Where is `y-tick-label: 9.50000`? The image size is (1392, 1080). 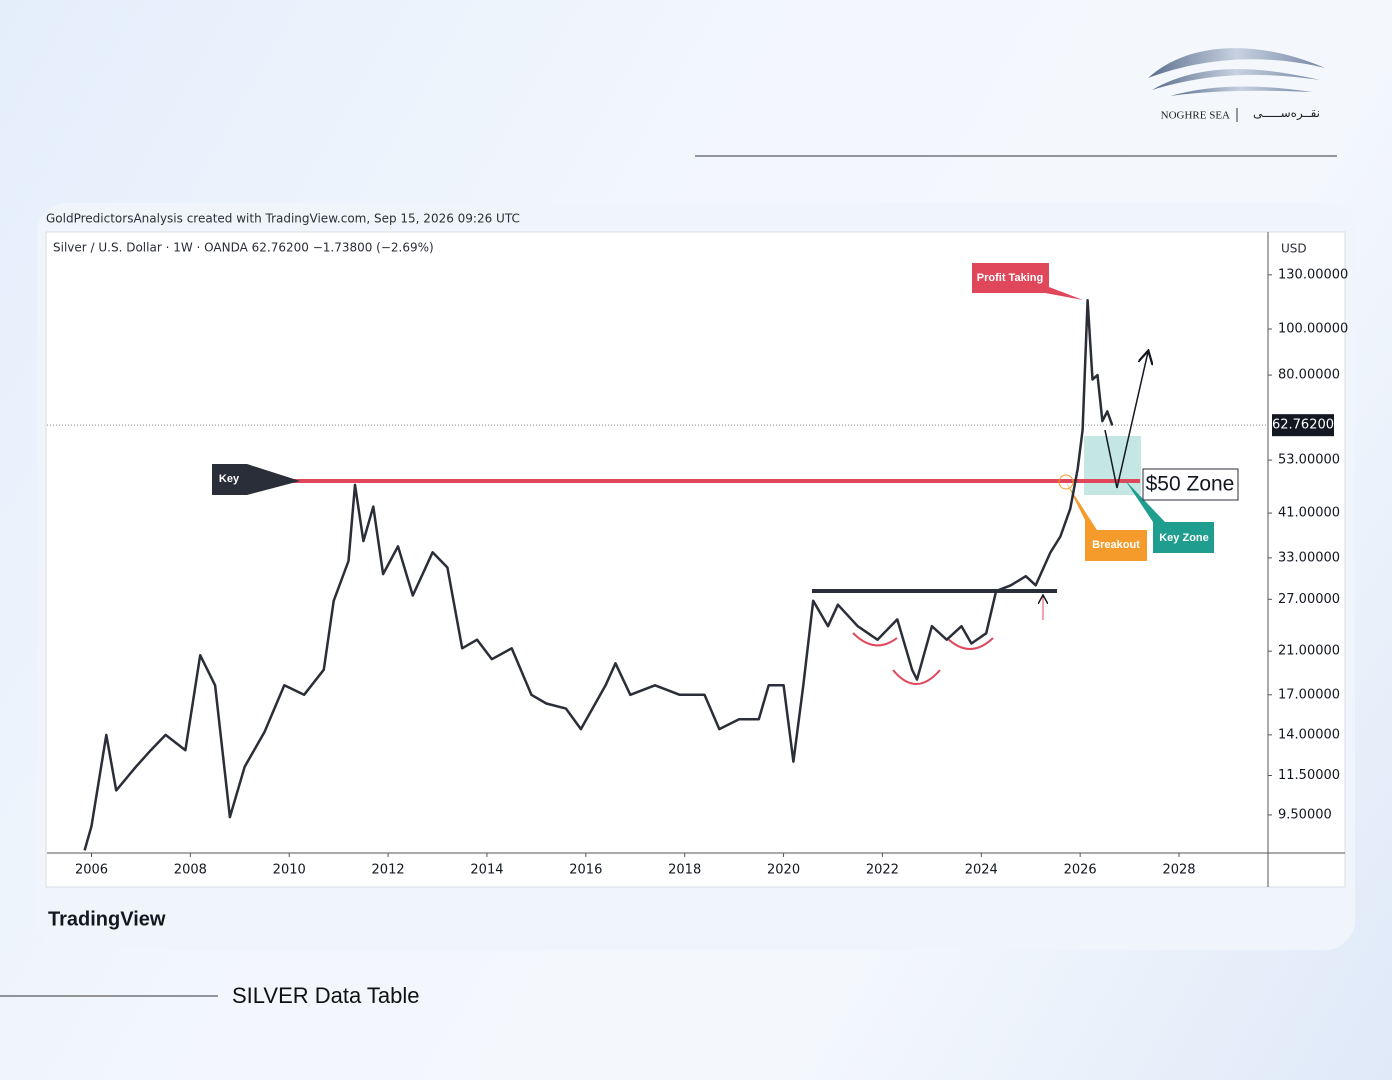 y-tick-label: 9.50000 is located at coordinates (1305, 814).